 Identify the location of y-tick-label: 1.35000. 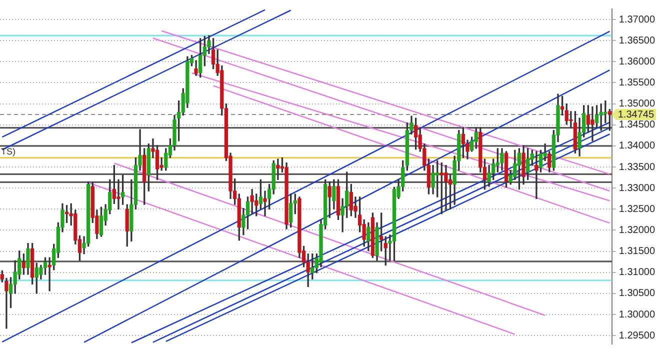
(637, 104).